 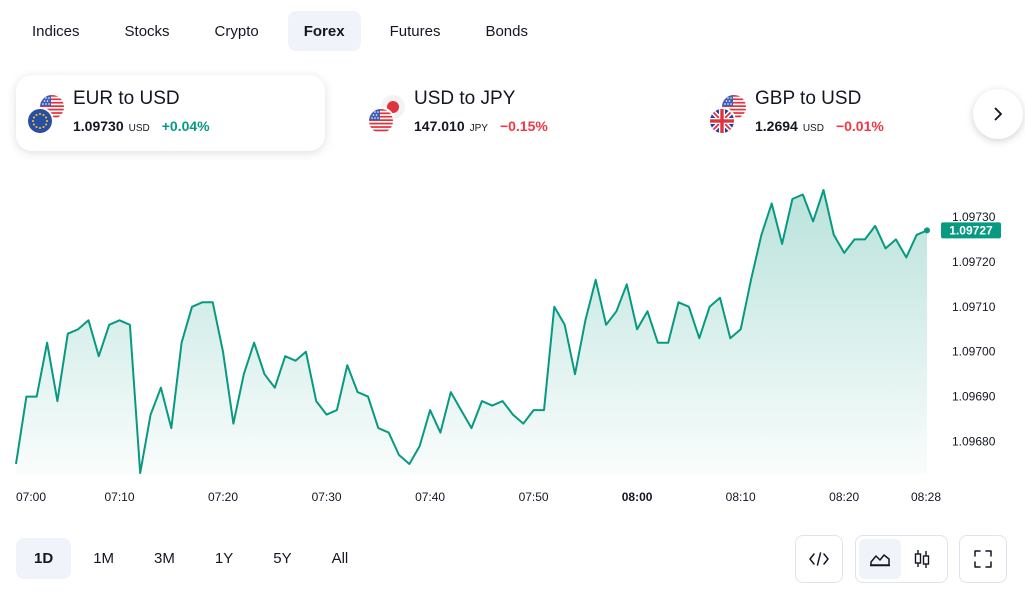 I want to click on chevron-right-icon, so click(x=998, y=114).